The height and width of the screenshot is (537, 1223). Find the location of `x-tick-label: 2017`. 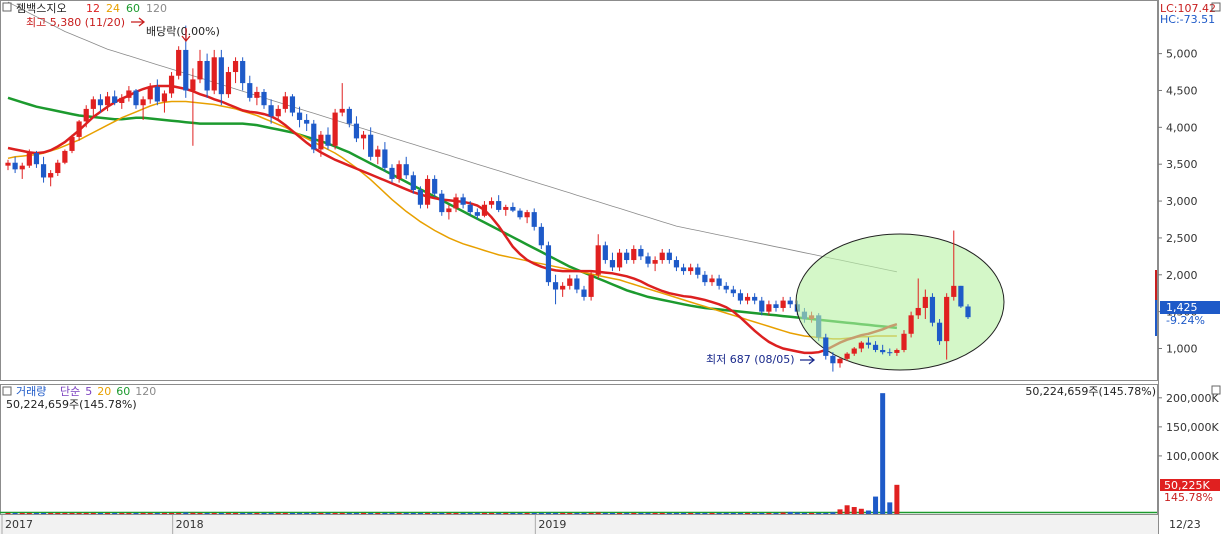

x-tick-label: 2017 is located at coordinates (19, 524).